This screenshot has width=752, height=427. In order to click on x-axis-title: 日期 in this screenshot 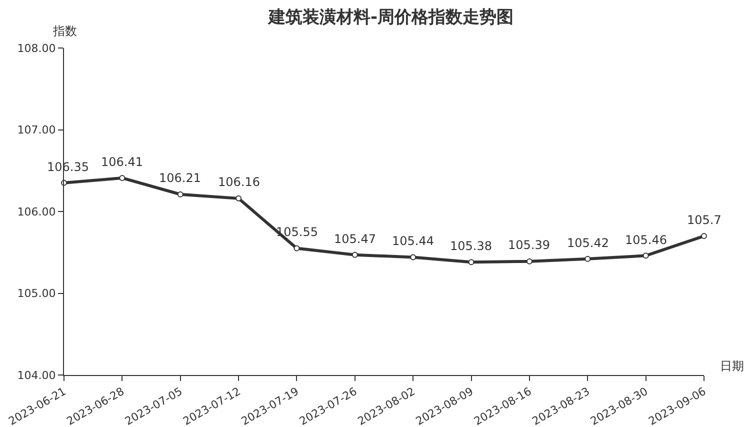, I will do `click(732, 366)`.